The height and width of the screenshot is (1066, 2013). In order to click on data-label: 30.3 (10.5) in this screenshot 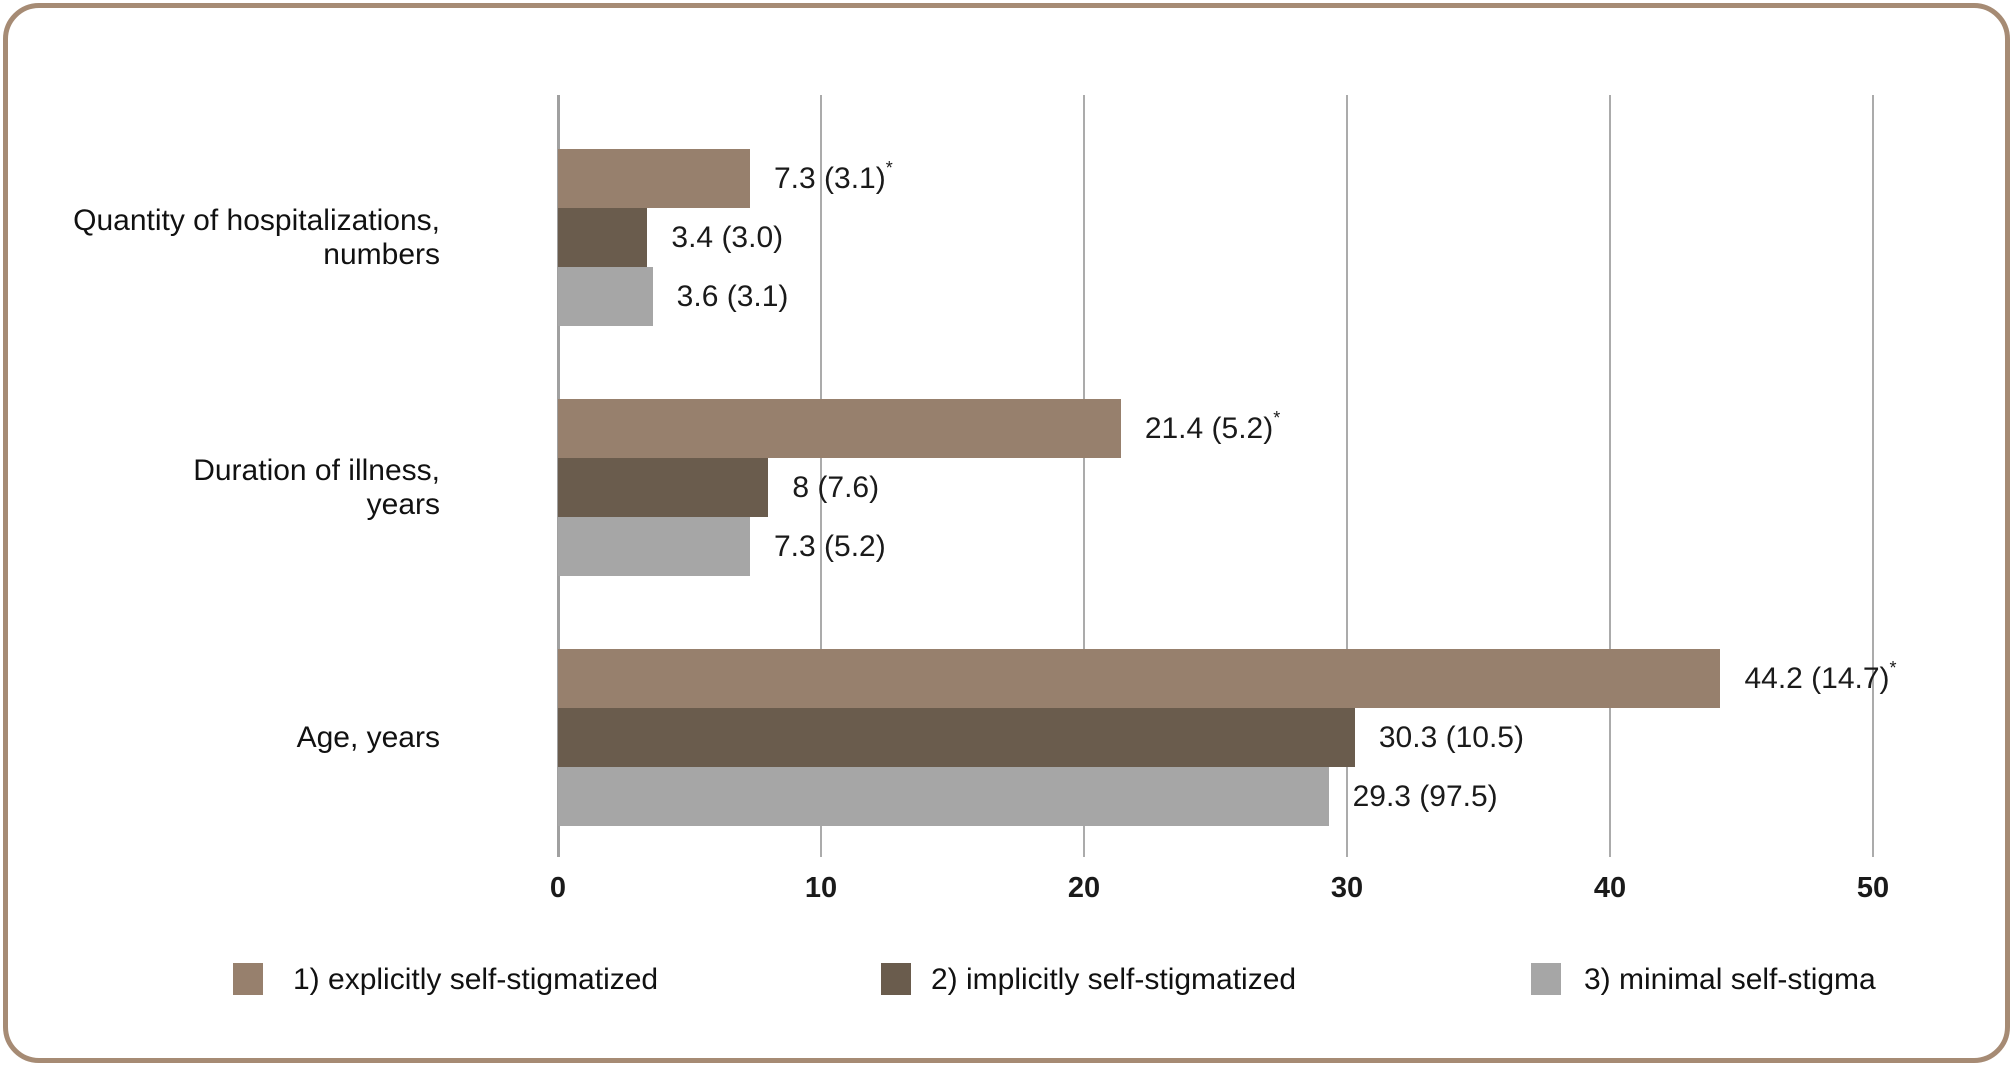, I will do `click(1451, 737)`.